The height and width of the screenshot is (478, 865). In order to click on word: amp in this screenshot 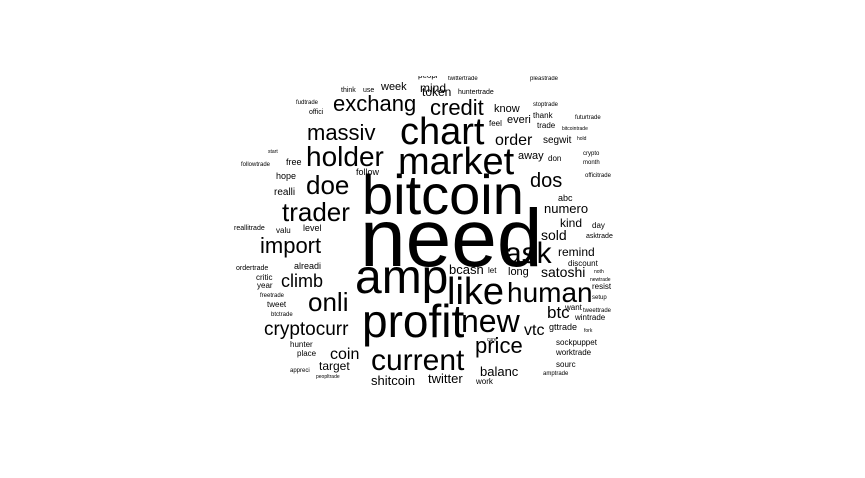, I will do `click(401, 277)`.